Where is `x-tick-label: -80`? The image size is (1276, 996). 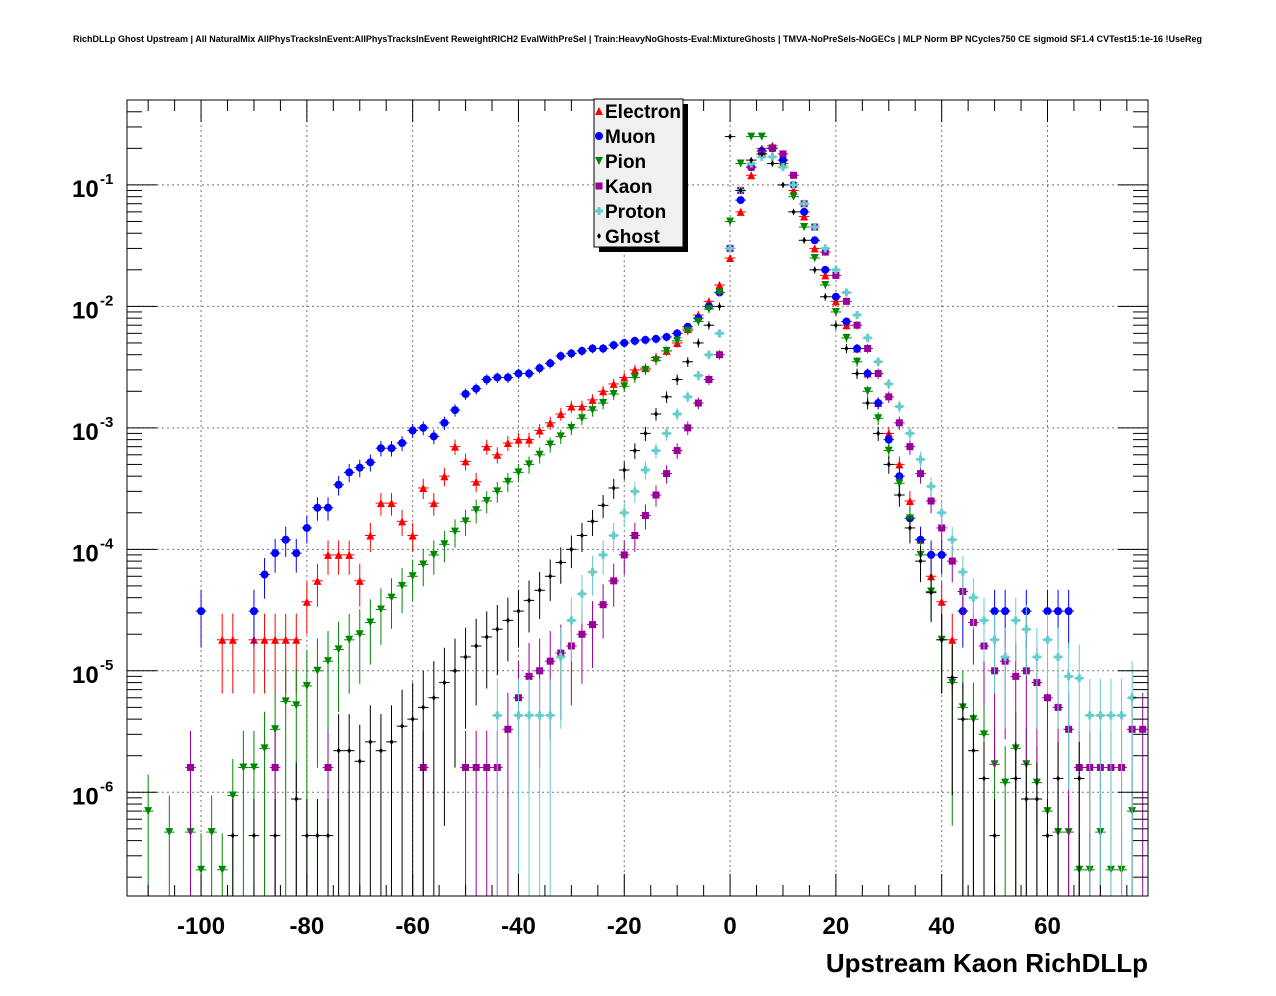
x-tick-label: -80 is located at coordinates (307, 926).